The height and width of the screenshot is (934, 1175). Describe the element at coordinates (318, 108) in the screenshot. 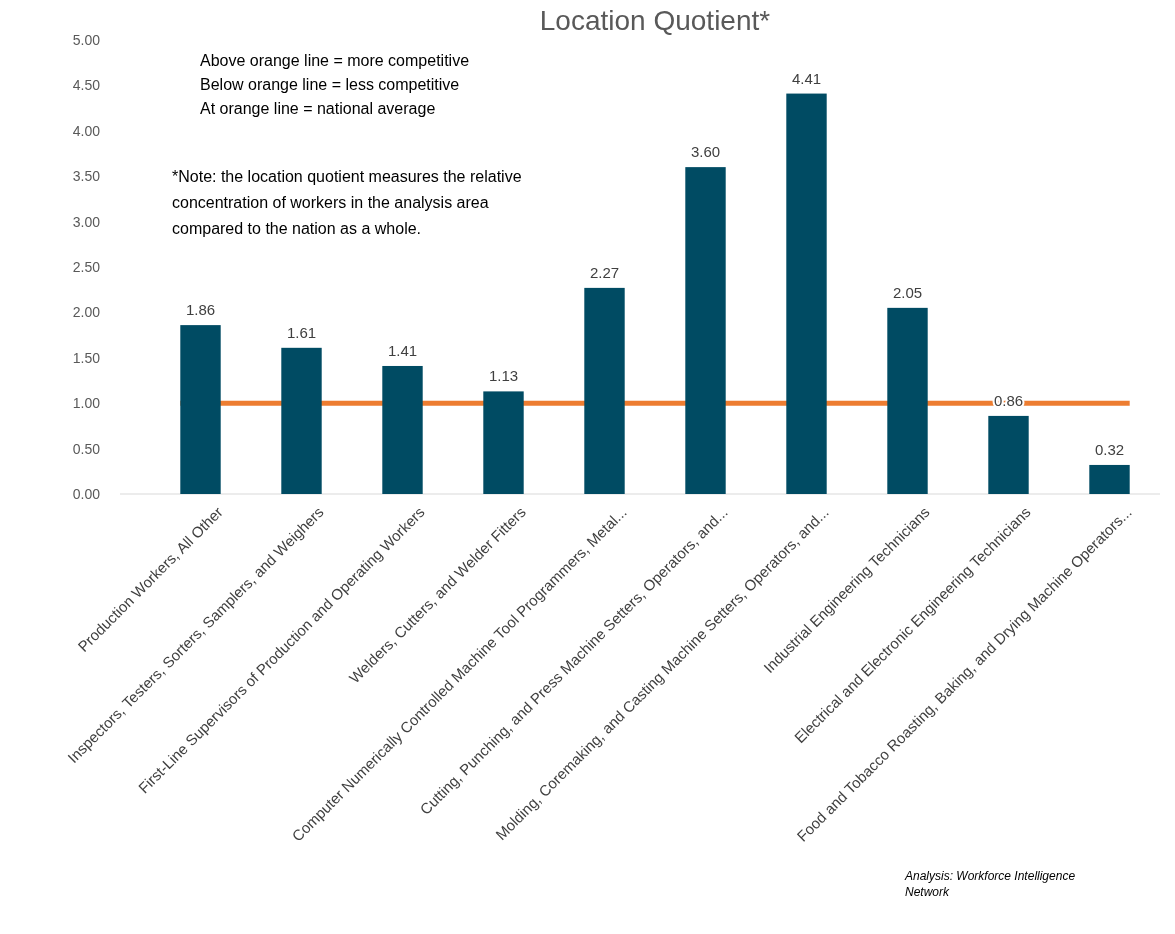

I see `annotation: At orange line = national average` at that location.